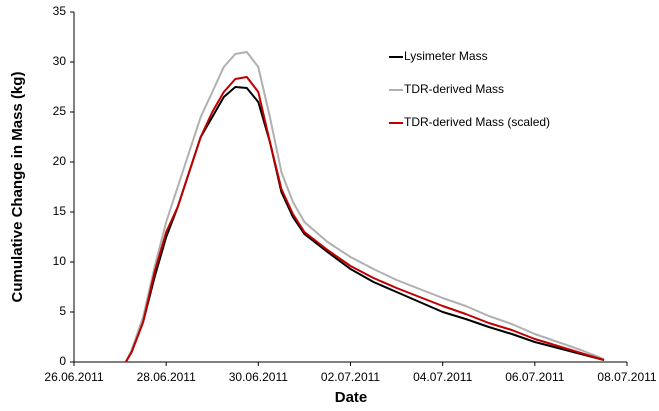  What do you see at coordinates (60, 111) in the screenshot?
I see `y-tick-label: 25` at bounding box center [60, 111].